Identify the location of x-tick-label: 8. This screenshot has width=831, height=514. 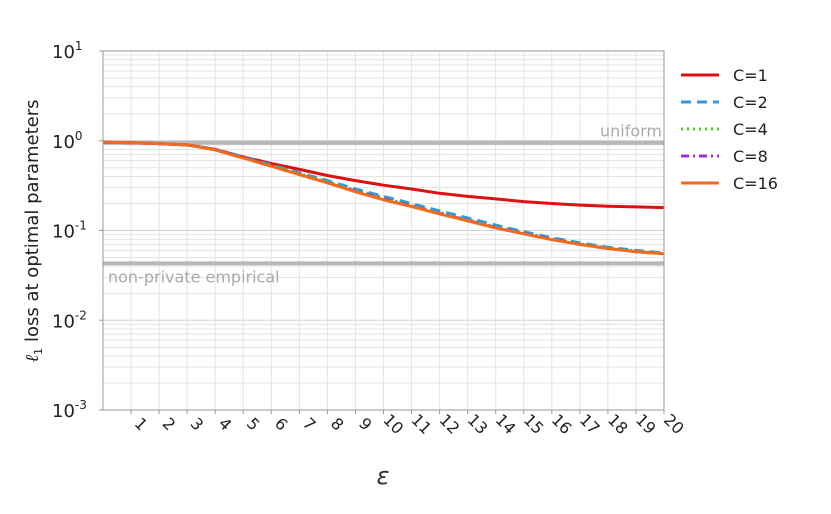
(337, 424).